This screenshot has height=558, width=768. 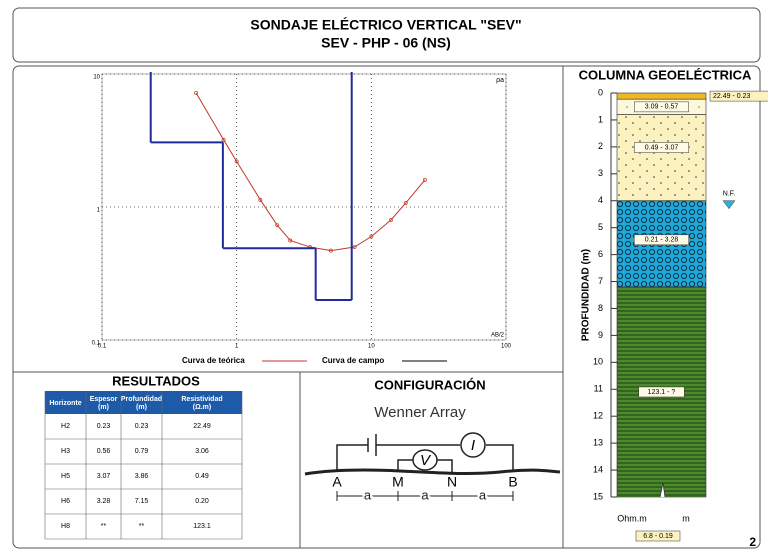 I want to click on header-line: Horizonte, so click(x=65, y=403).